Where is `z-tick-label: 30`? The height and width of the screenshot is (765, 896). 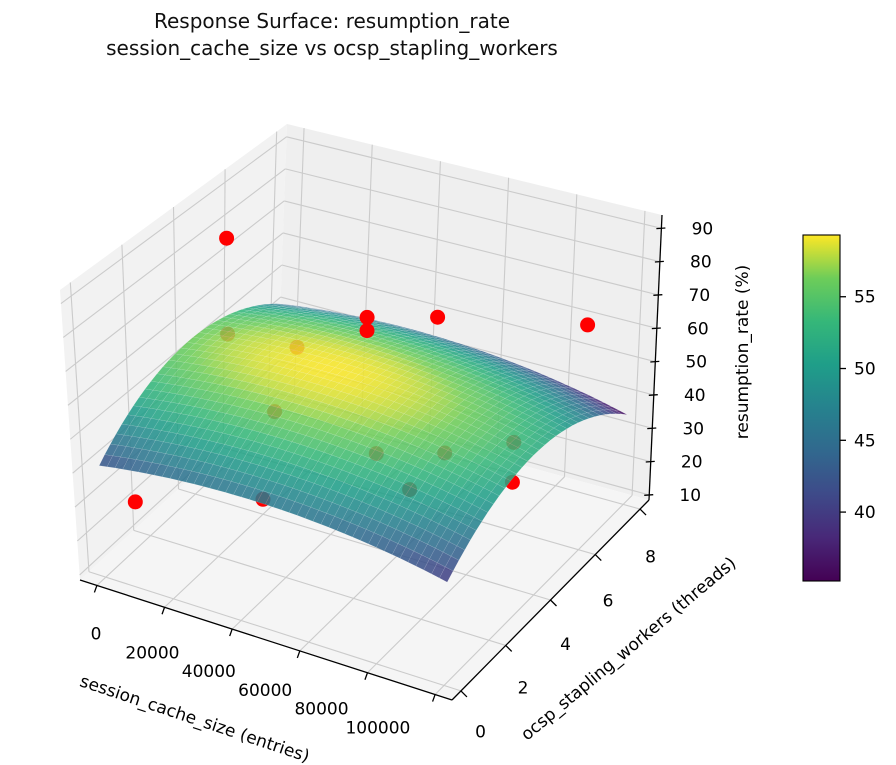
z-tick-label: 30 is located at coordinates (693, 429).